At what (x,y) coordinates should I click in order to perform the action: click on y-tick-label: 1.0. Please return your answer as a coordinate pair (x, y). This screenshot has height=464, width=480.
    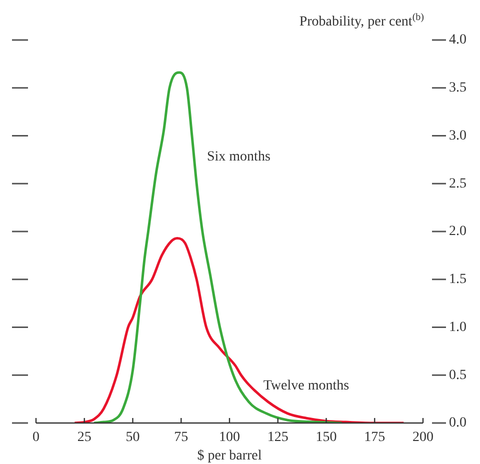
    Looking at the image, I should click on (457, 327).